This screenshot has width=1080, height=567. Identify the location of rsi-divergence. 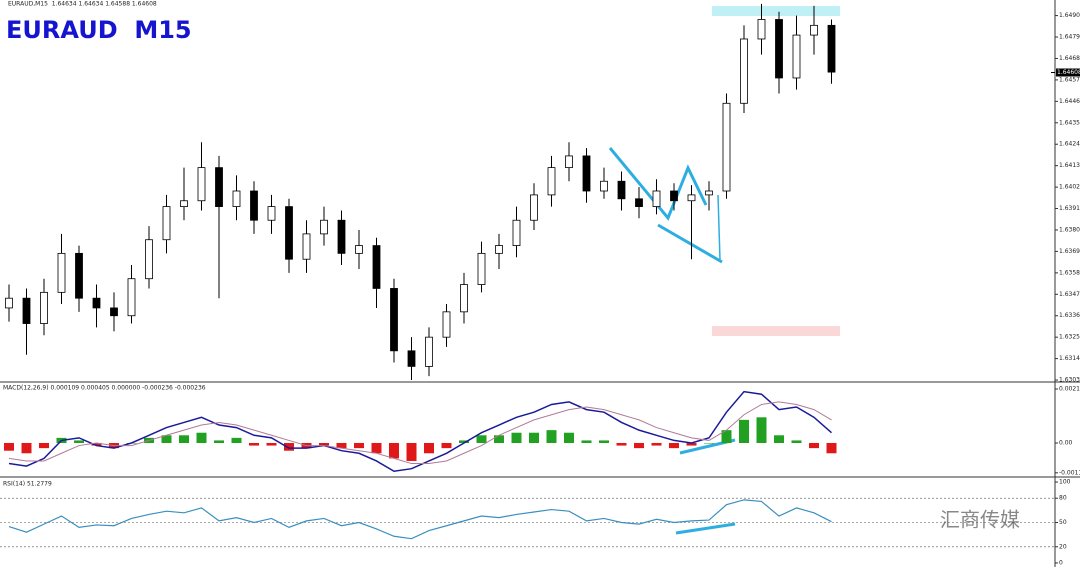
(705, 528).